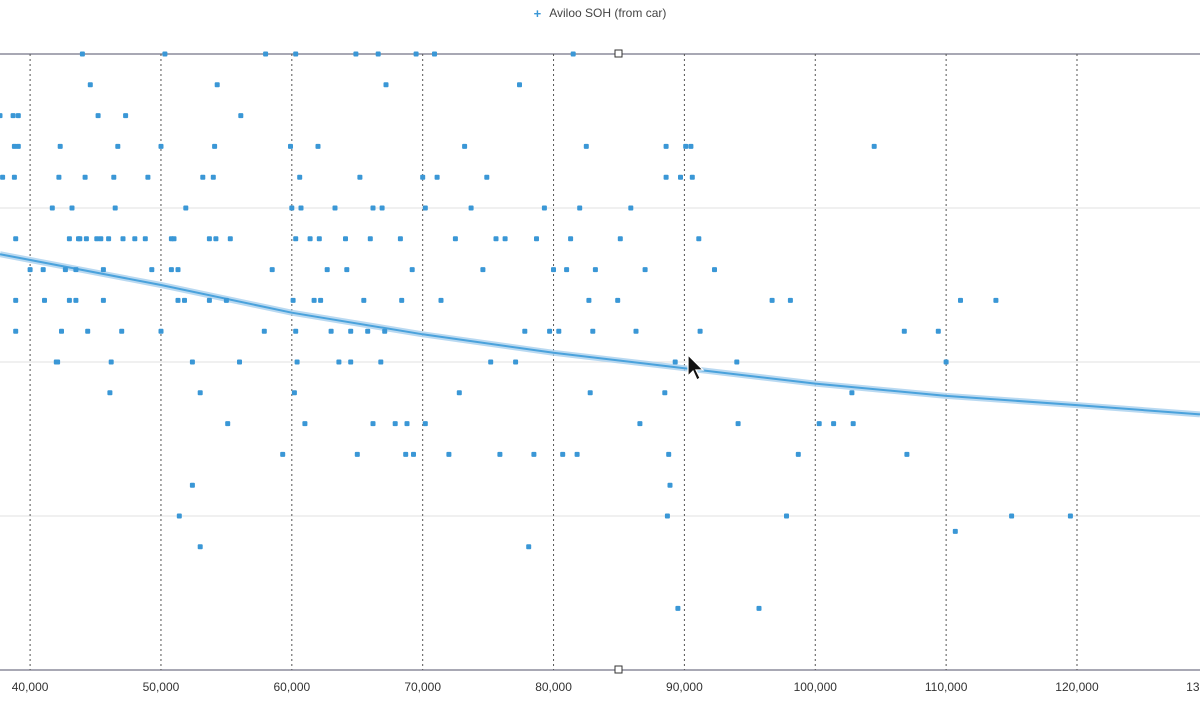 Image resolution: width=1200 pixels, height=702 pixels. What do you see at coordinates (946, 687) in the screenshot?
I see `x-tick-label: 110,000` at bounding box center [946, 687].